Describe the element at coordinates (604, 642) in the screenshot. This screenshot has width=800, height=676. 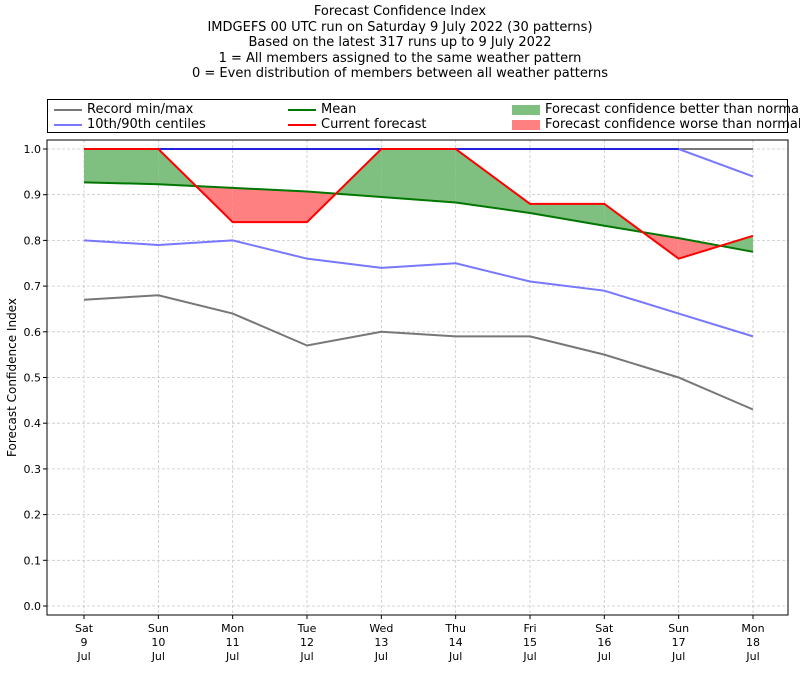
I see `x-tick-label: 16` at that location.